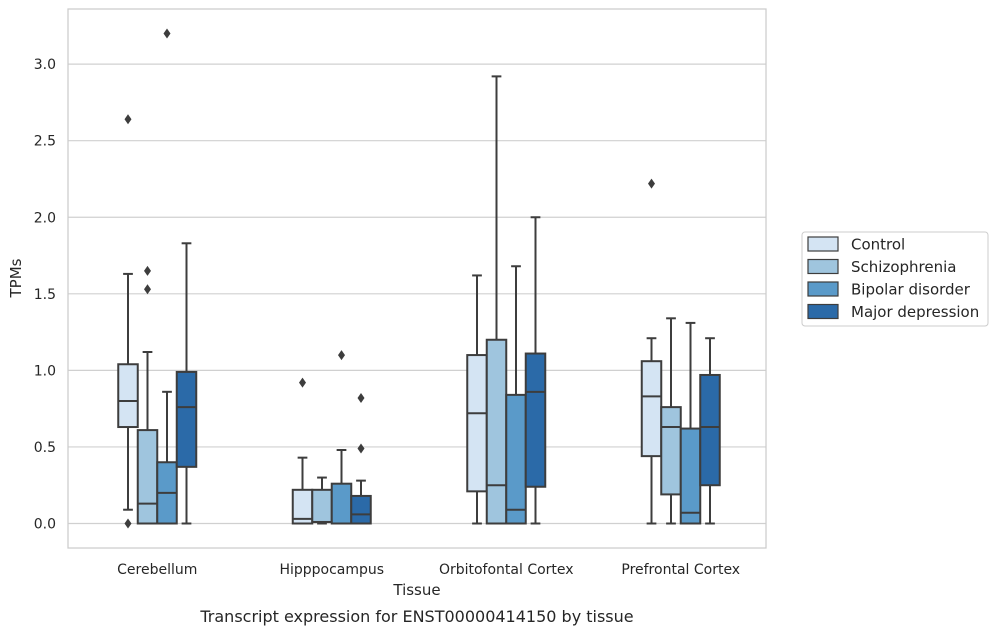 This screenshot has width=997, height=638. What do you see at coordinates (45, 142) in the screenshot?
I see `y-tick-label: 2.5` at bounding box center [45, 142].